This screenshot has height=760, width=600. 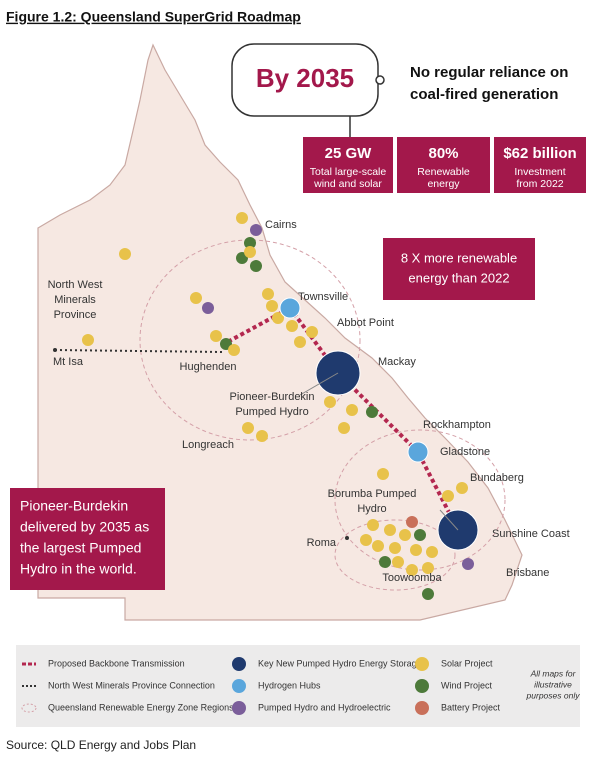 I want to click on place-label: Hughenden, so click(x=208, y=367).